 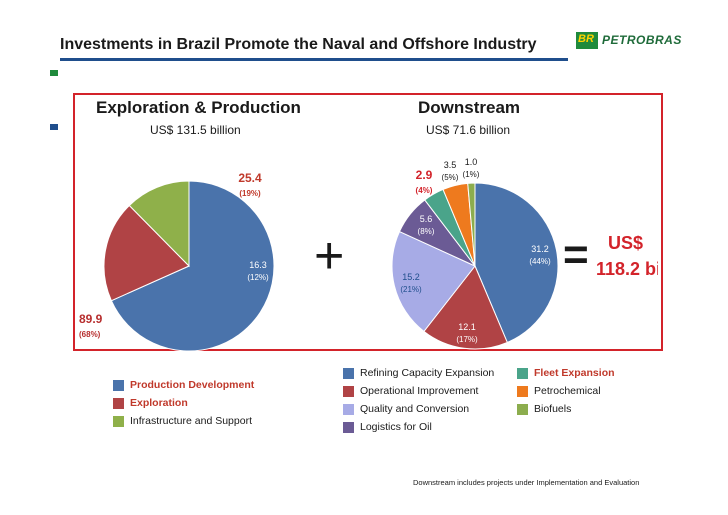 What do you see at coordinates (348, 373) in the screenshot?
I see `legend-swatch-refining-capacity-expansion` at bounding box center [348, 373].